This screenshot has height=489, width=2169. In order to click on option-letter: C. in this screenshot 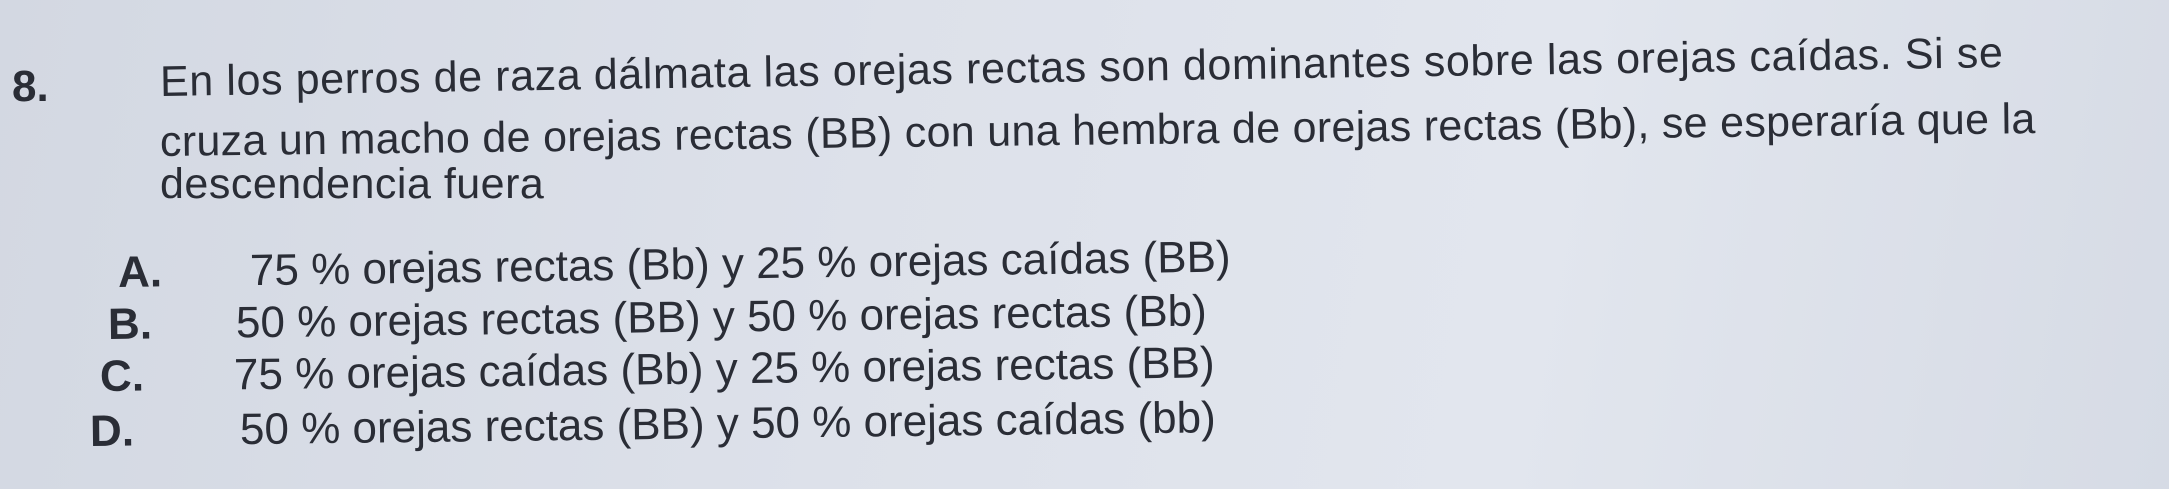, I will do `click(122, 376)`.